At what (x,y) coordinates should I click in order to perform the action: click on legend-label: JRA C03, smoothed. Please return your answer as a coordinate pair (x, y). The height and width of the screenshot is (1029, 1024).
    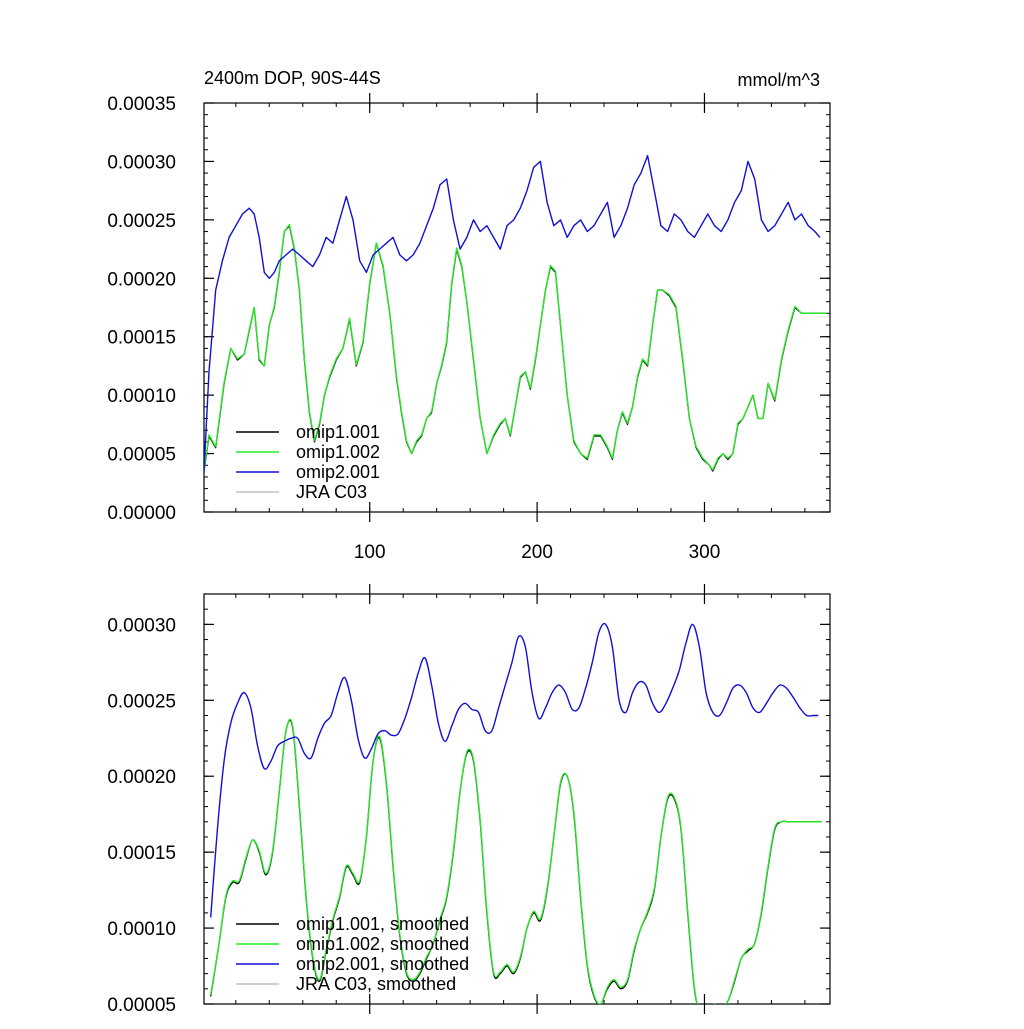
    Looking at the image, I should click on (376, 984).